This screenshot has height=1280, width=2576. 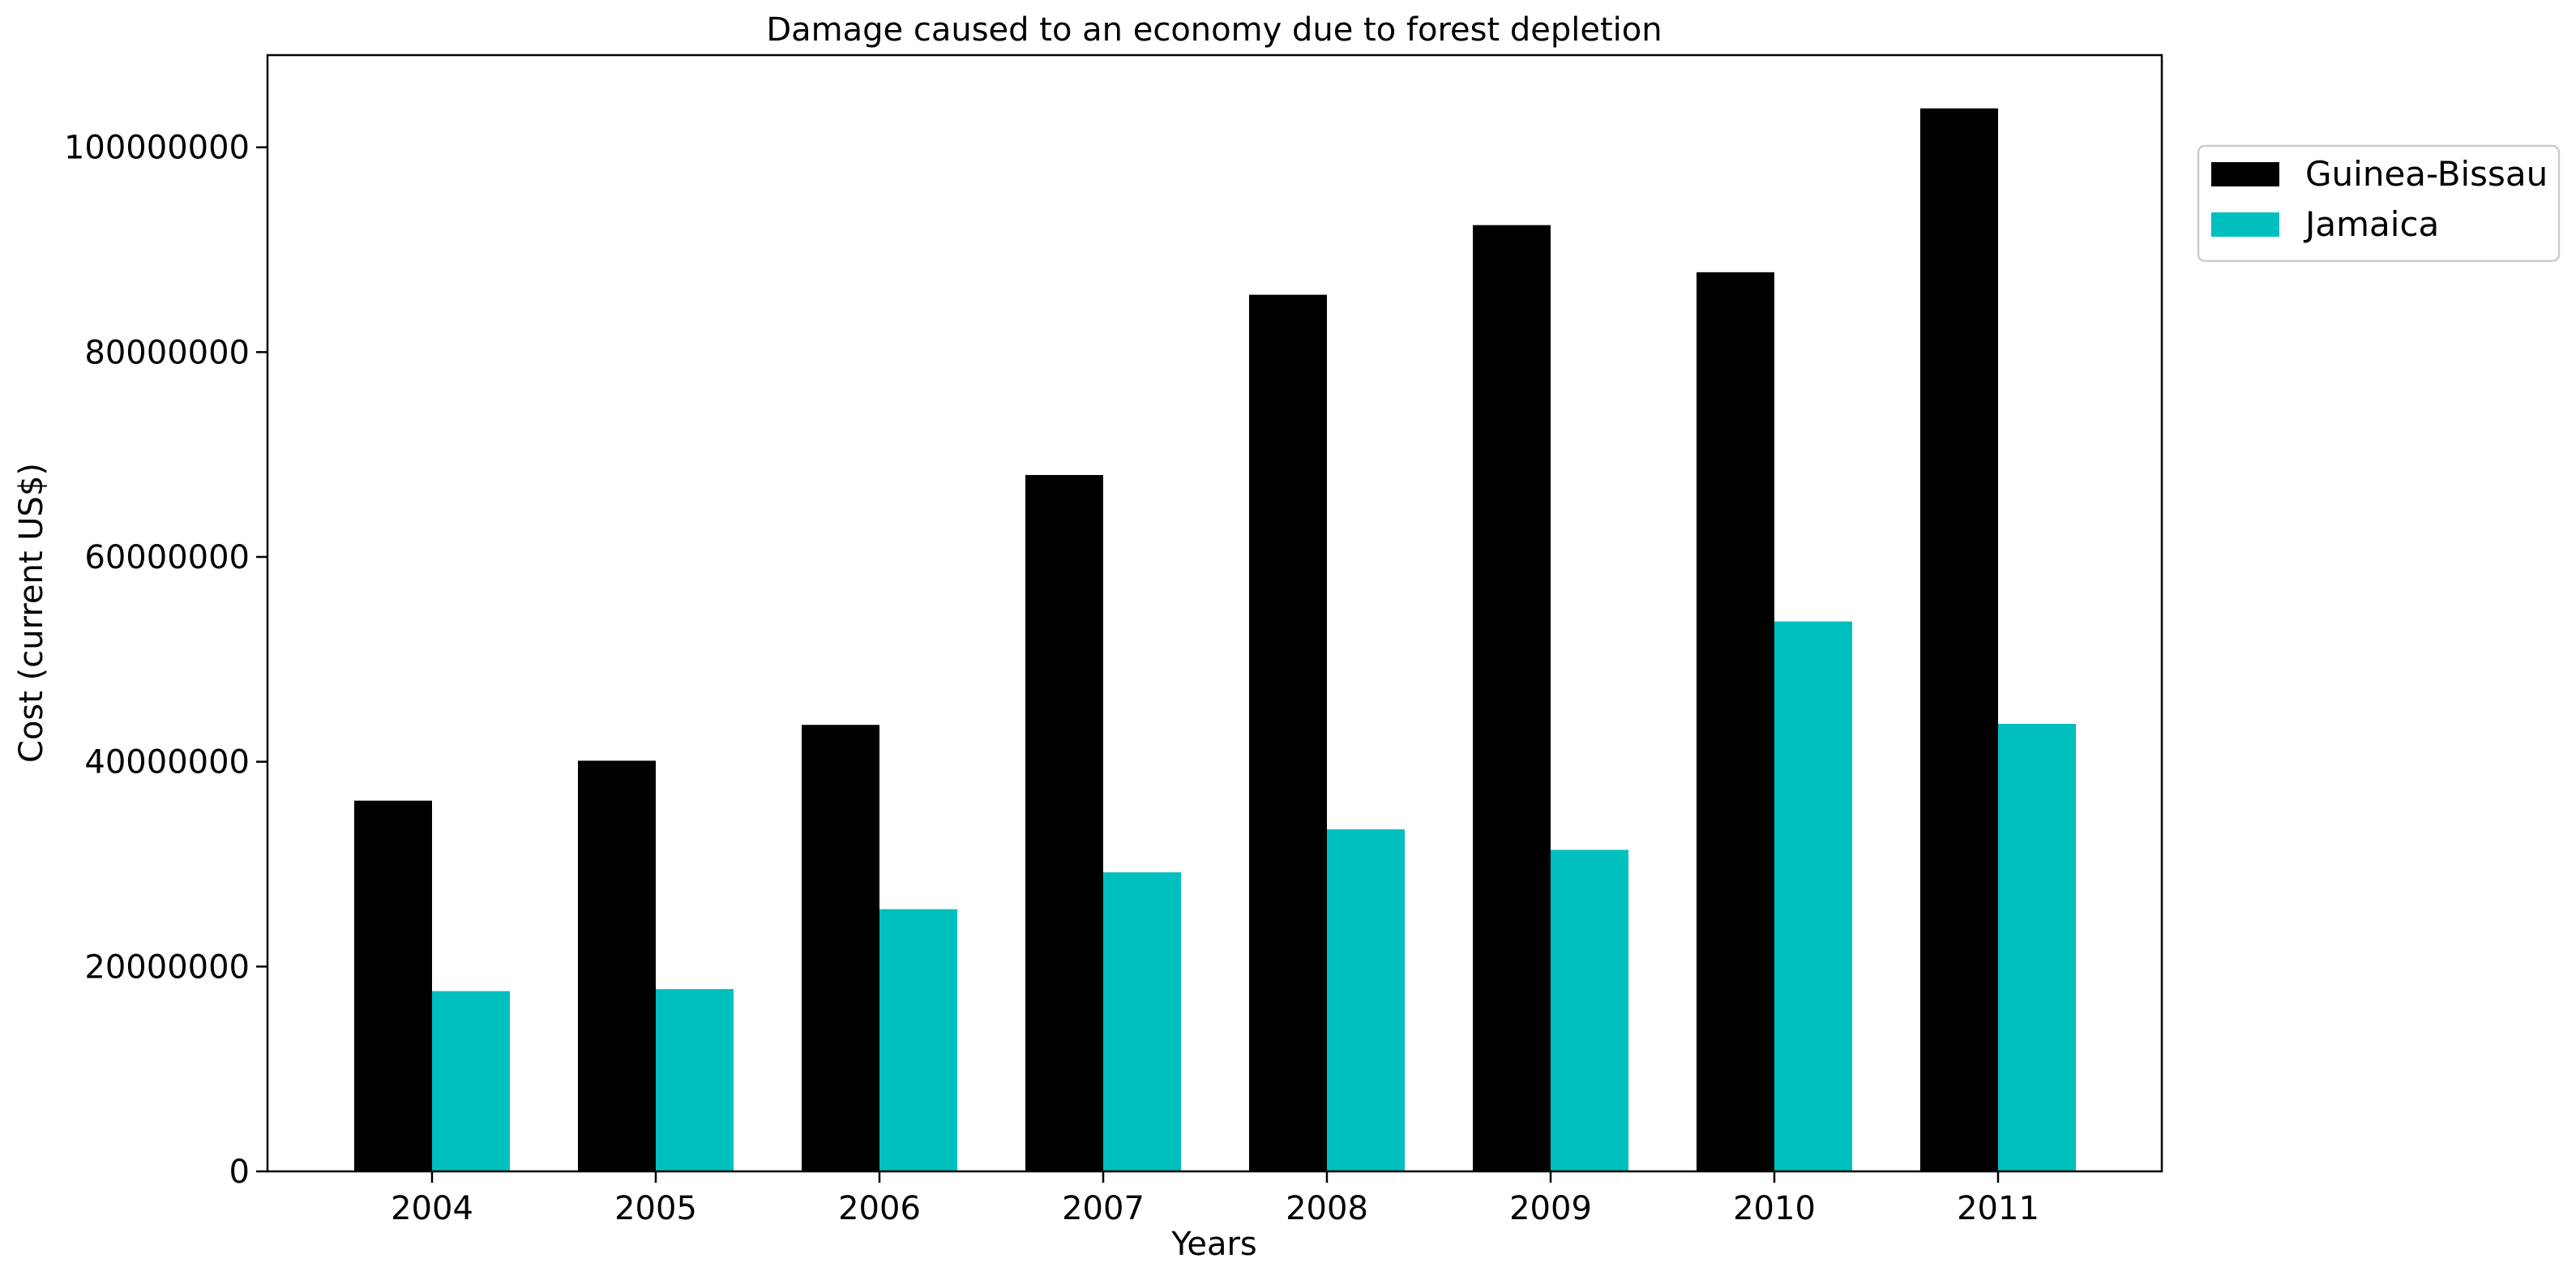 I want to click on bar-jamaica-2004, so click(x=471, y=1081).